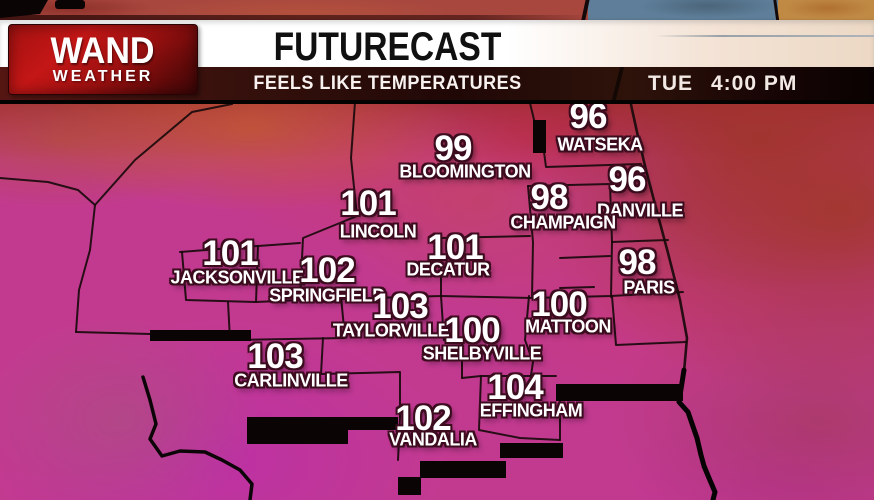 The image size is (874, 500). What do you see at coordinates (327, 295) in the screenshot?
I see `city-name: SPRINGFIELD` at bounding box center [327, 295].